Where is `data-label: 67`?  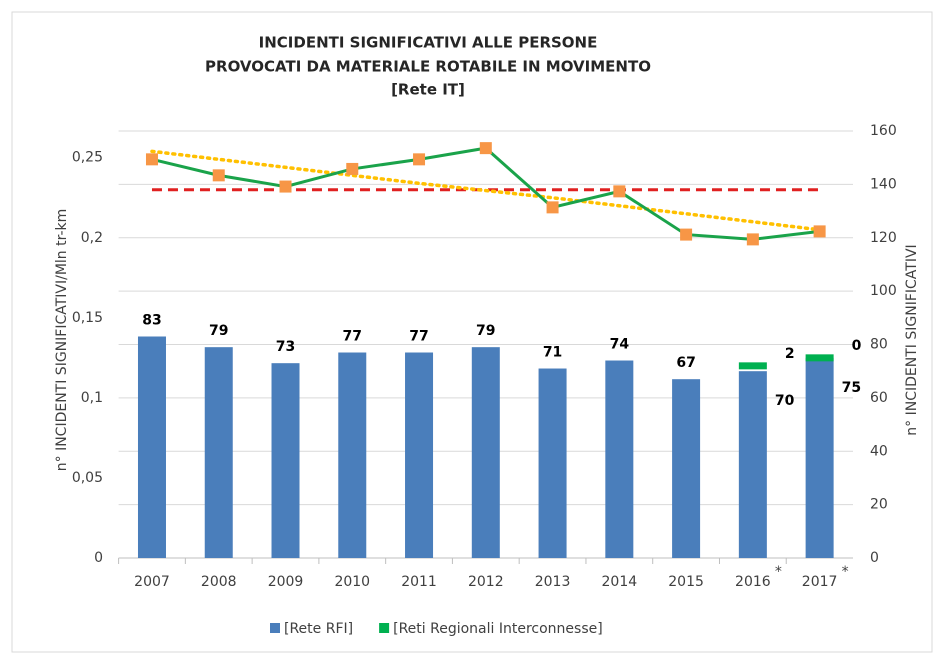 data-label: 67 is located at coordinates (685, 363).